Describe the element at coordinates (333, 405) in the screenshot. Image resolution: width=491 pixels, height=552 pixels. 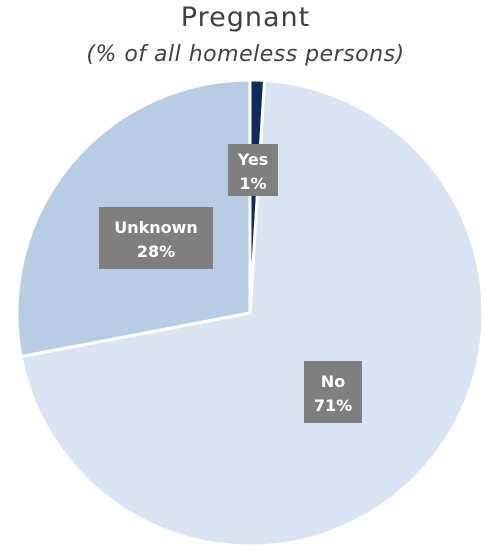
I see `data-label-percent: 71%` at that location.